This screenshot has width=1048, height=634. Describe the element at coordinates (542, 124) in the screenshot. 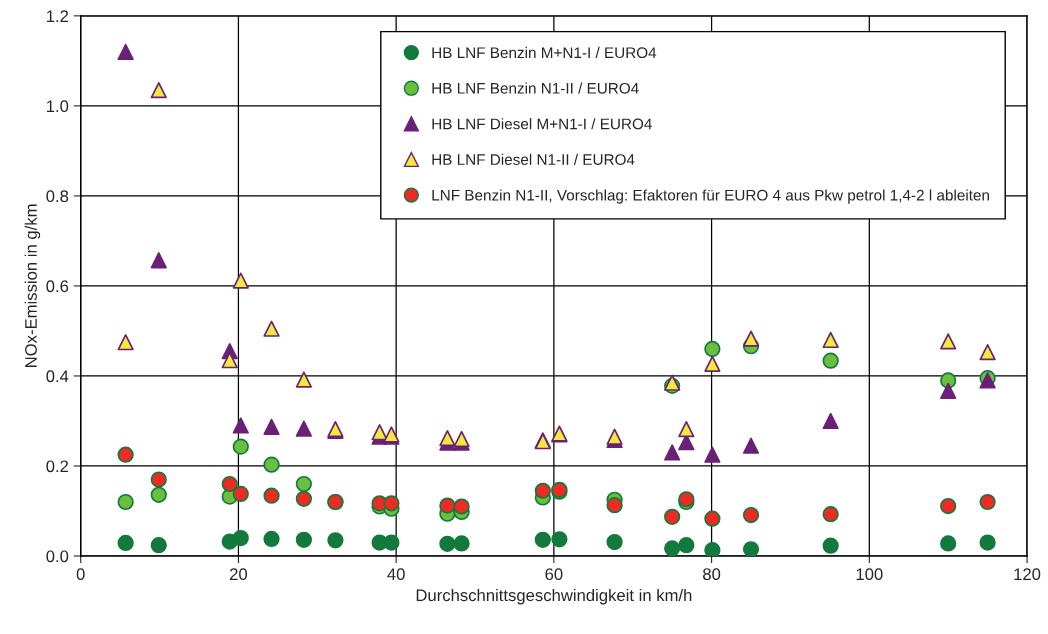

I see `legend-label: HB LNF Diesel M+N1-I / EURO4` at that location.